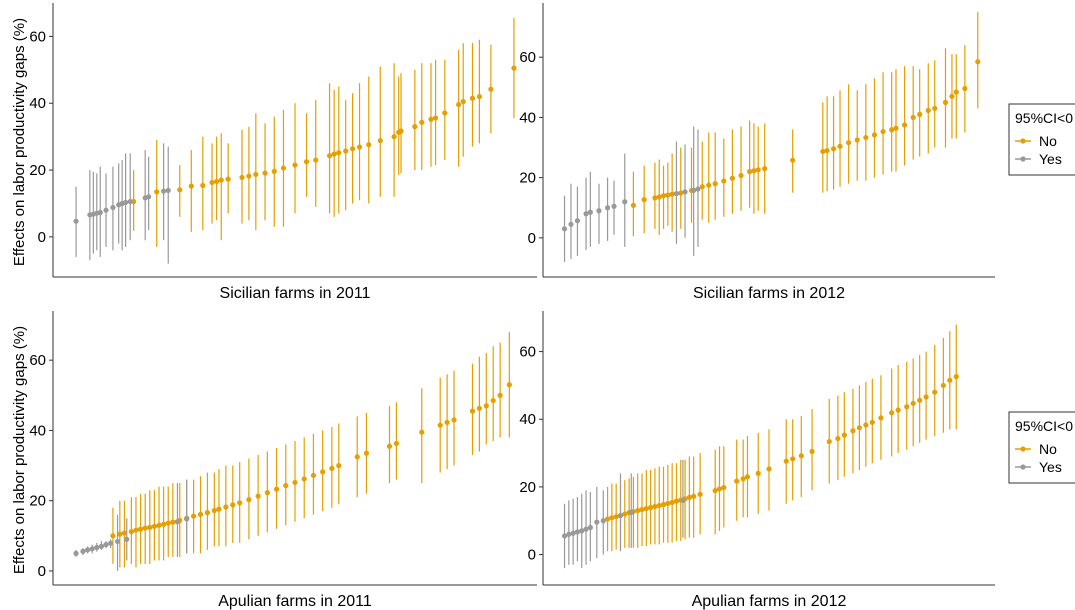 The image size is (1075, 610). I want to click on y-tick-label: 20, so click(37, 501).